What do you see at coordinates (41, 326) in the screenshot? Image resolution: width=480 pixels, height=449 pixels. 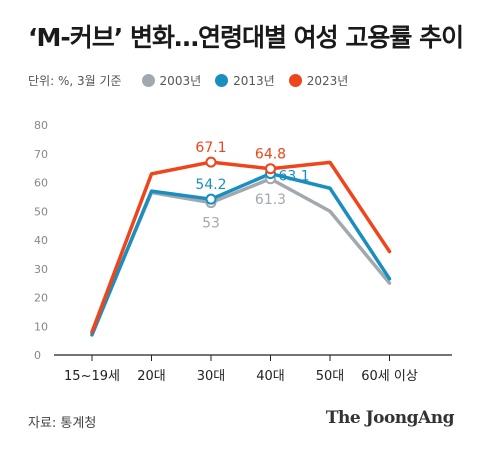 I see `y-tick-label-1: 10` at bounding box center [41, 326].